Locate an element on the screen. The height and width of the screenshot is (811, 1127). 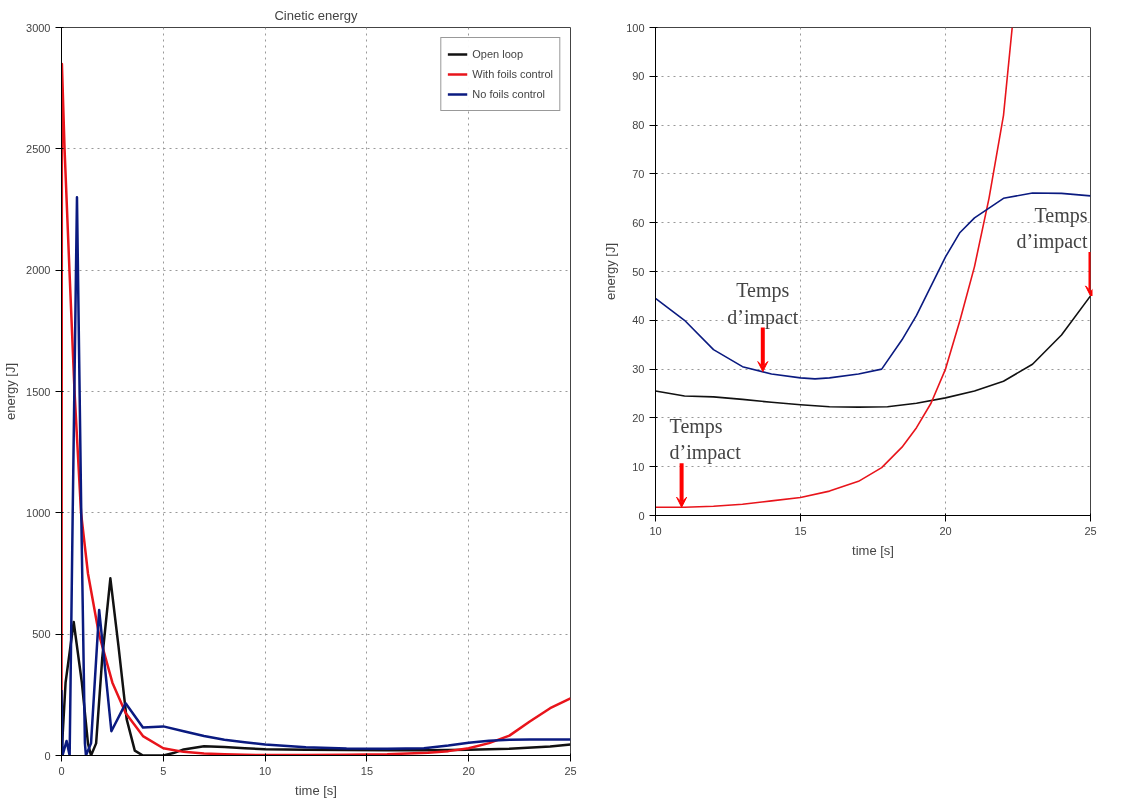
y-tick-label: 40 is located at coordinates (638, 320).